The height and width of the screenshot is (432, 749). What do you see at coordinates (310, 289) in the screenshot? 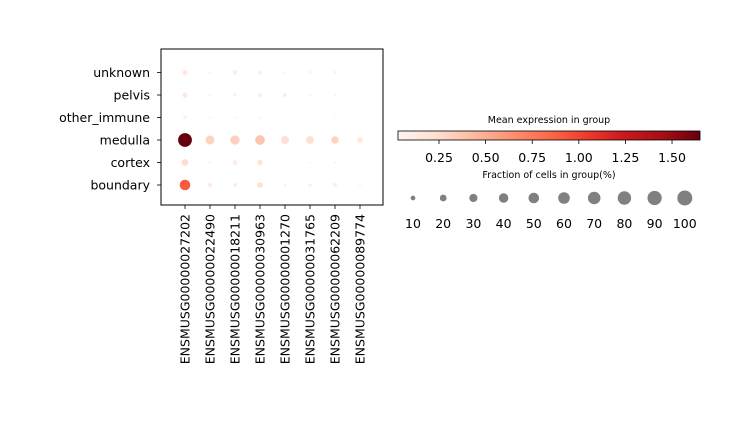
I see `gene-label: ENSMUSG00000031765` at bounding box center [310, 289].